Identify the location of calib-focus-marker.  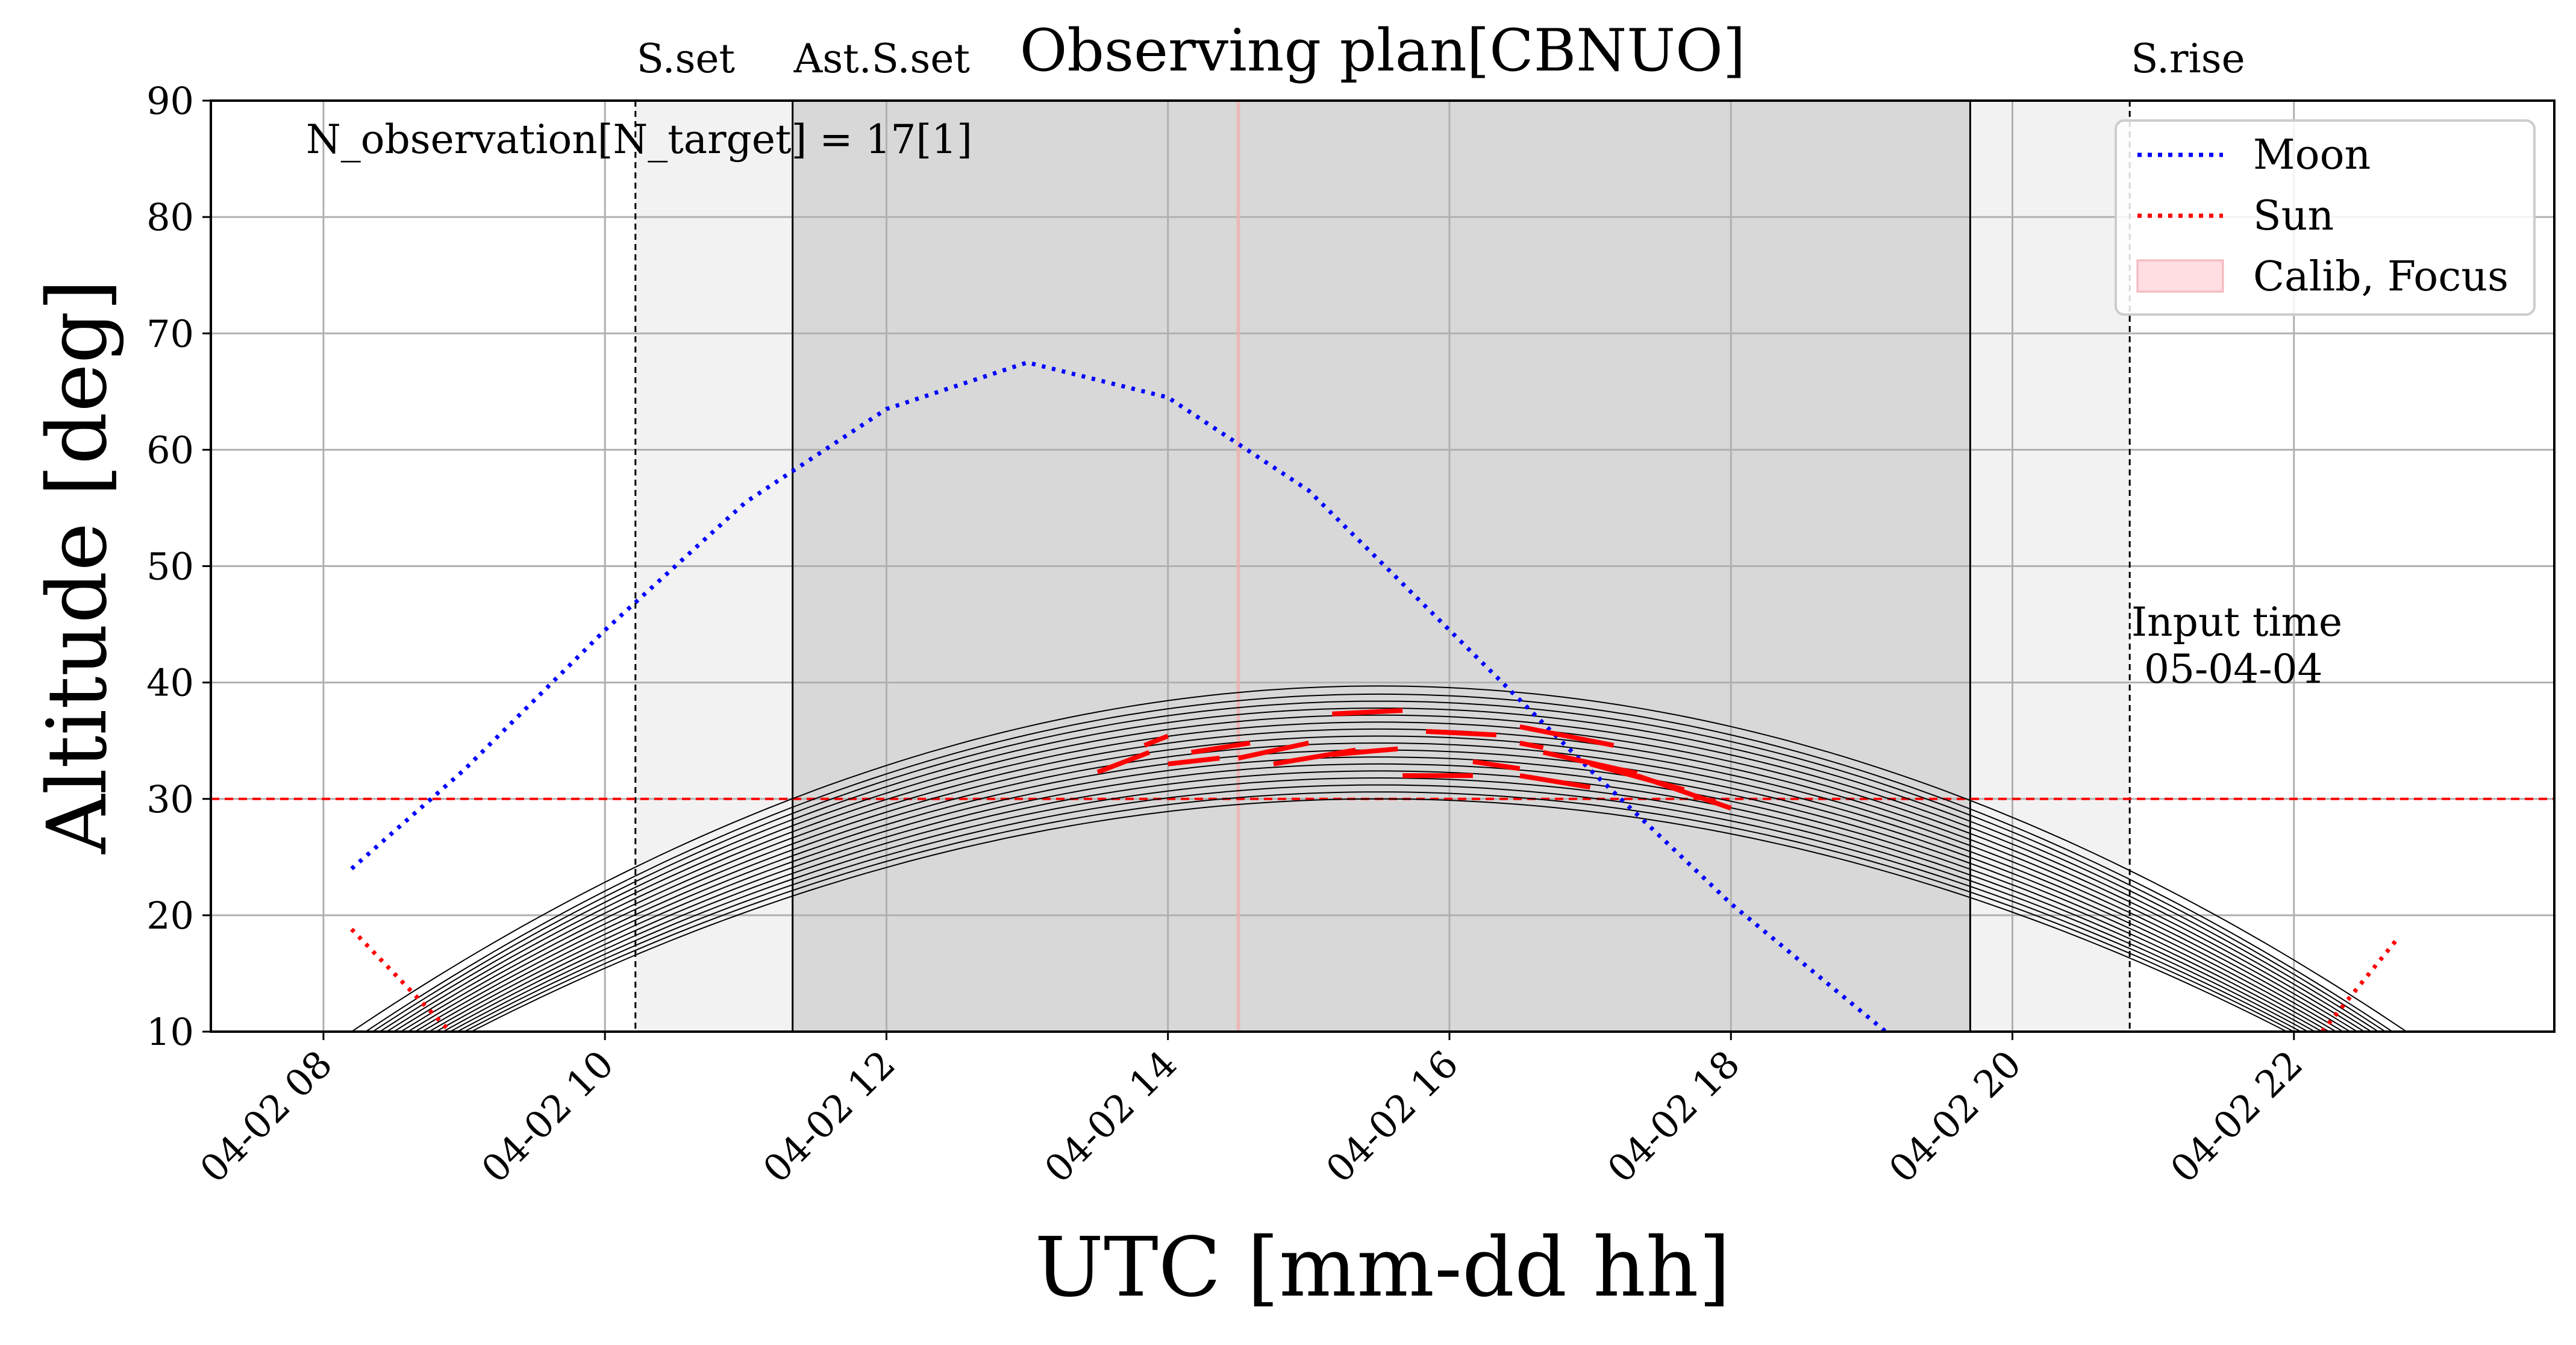
(1238, 566).